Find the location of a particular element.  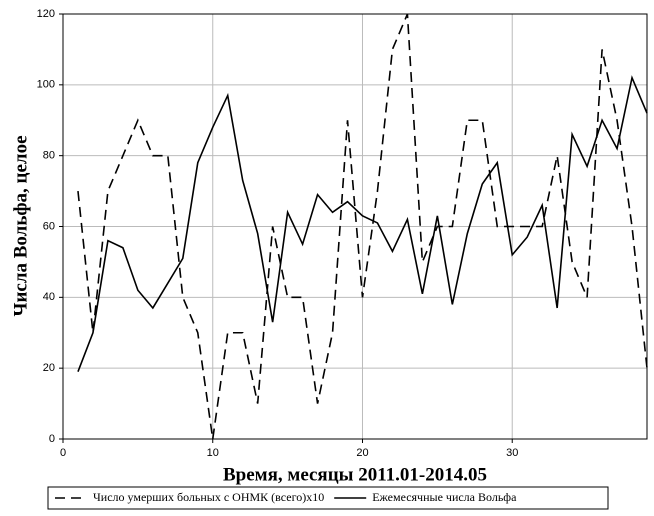

y-axis-label: Числа Вольфа, целое is located at coordinates (20, 226).